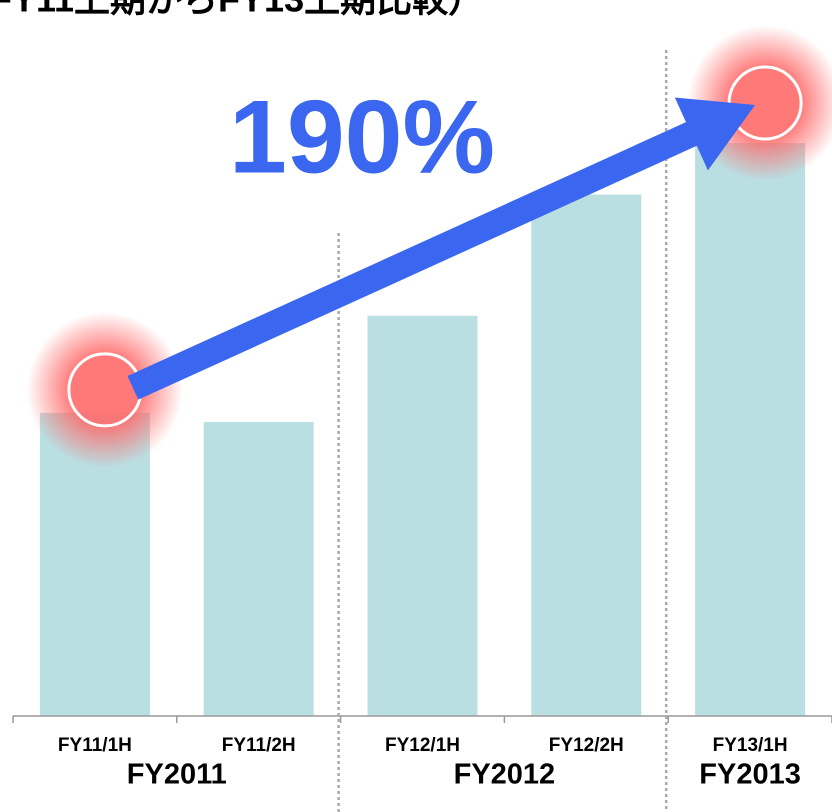  What do you see at coordinates (750, 745) in the screenshot?
I see `x-tick-label: FY13/1H` at bounding box center [750, 745].